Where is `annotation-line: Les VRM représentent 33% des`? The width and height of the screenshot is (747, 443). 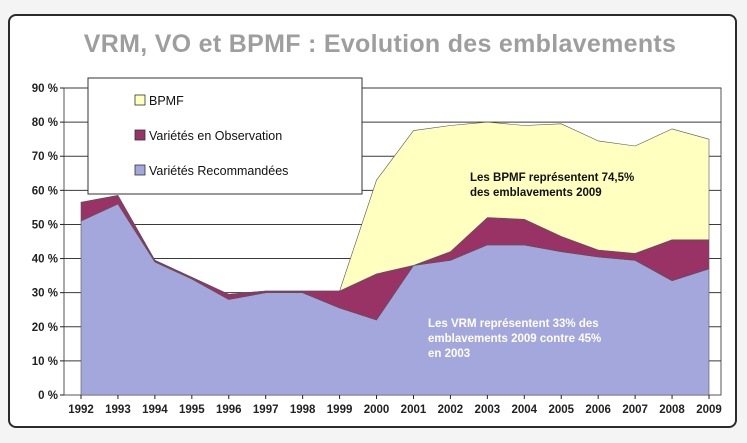 annotation-line: Les VRM représentent 33% des is located at coordinates (513, 324).